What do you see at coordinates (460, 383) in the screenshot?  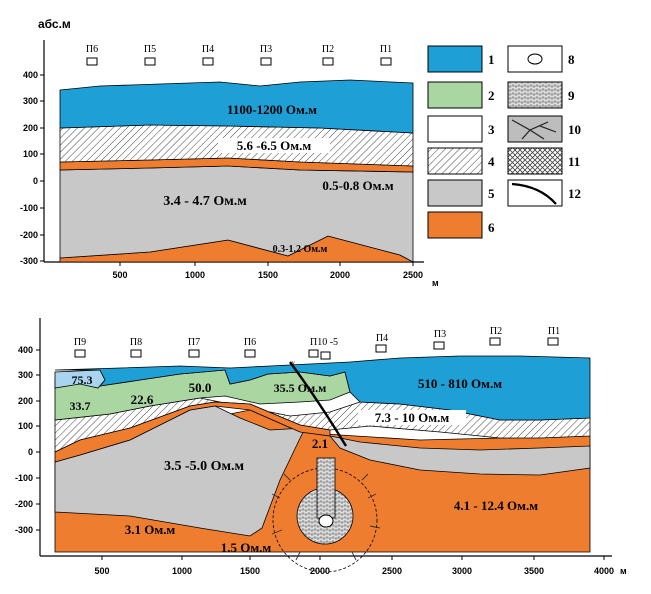 I see `profile-2-label-510: 510 - 810 Ом.м` at bounding box center [460, 383].